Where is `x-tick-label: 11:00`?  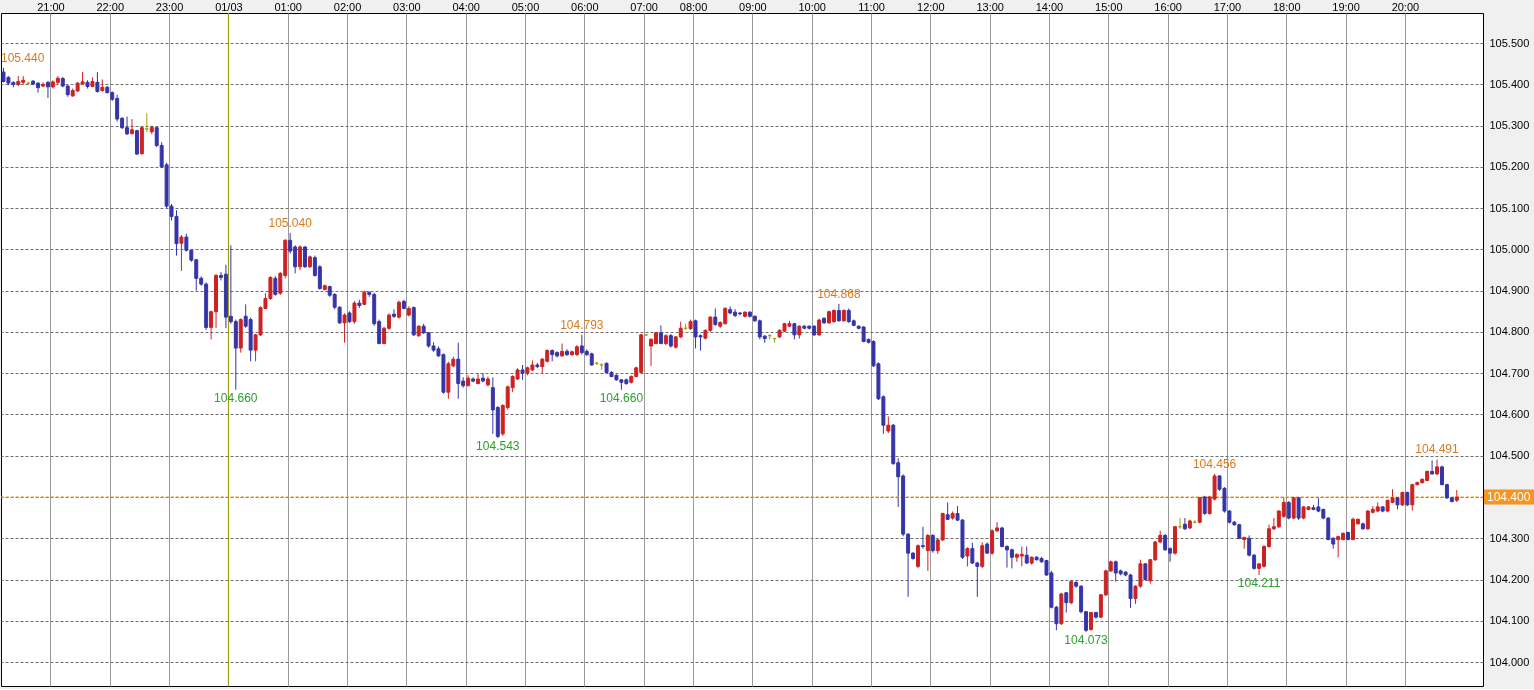
x-tick-label: 11:00 is located at coordinates (871, 6).